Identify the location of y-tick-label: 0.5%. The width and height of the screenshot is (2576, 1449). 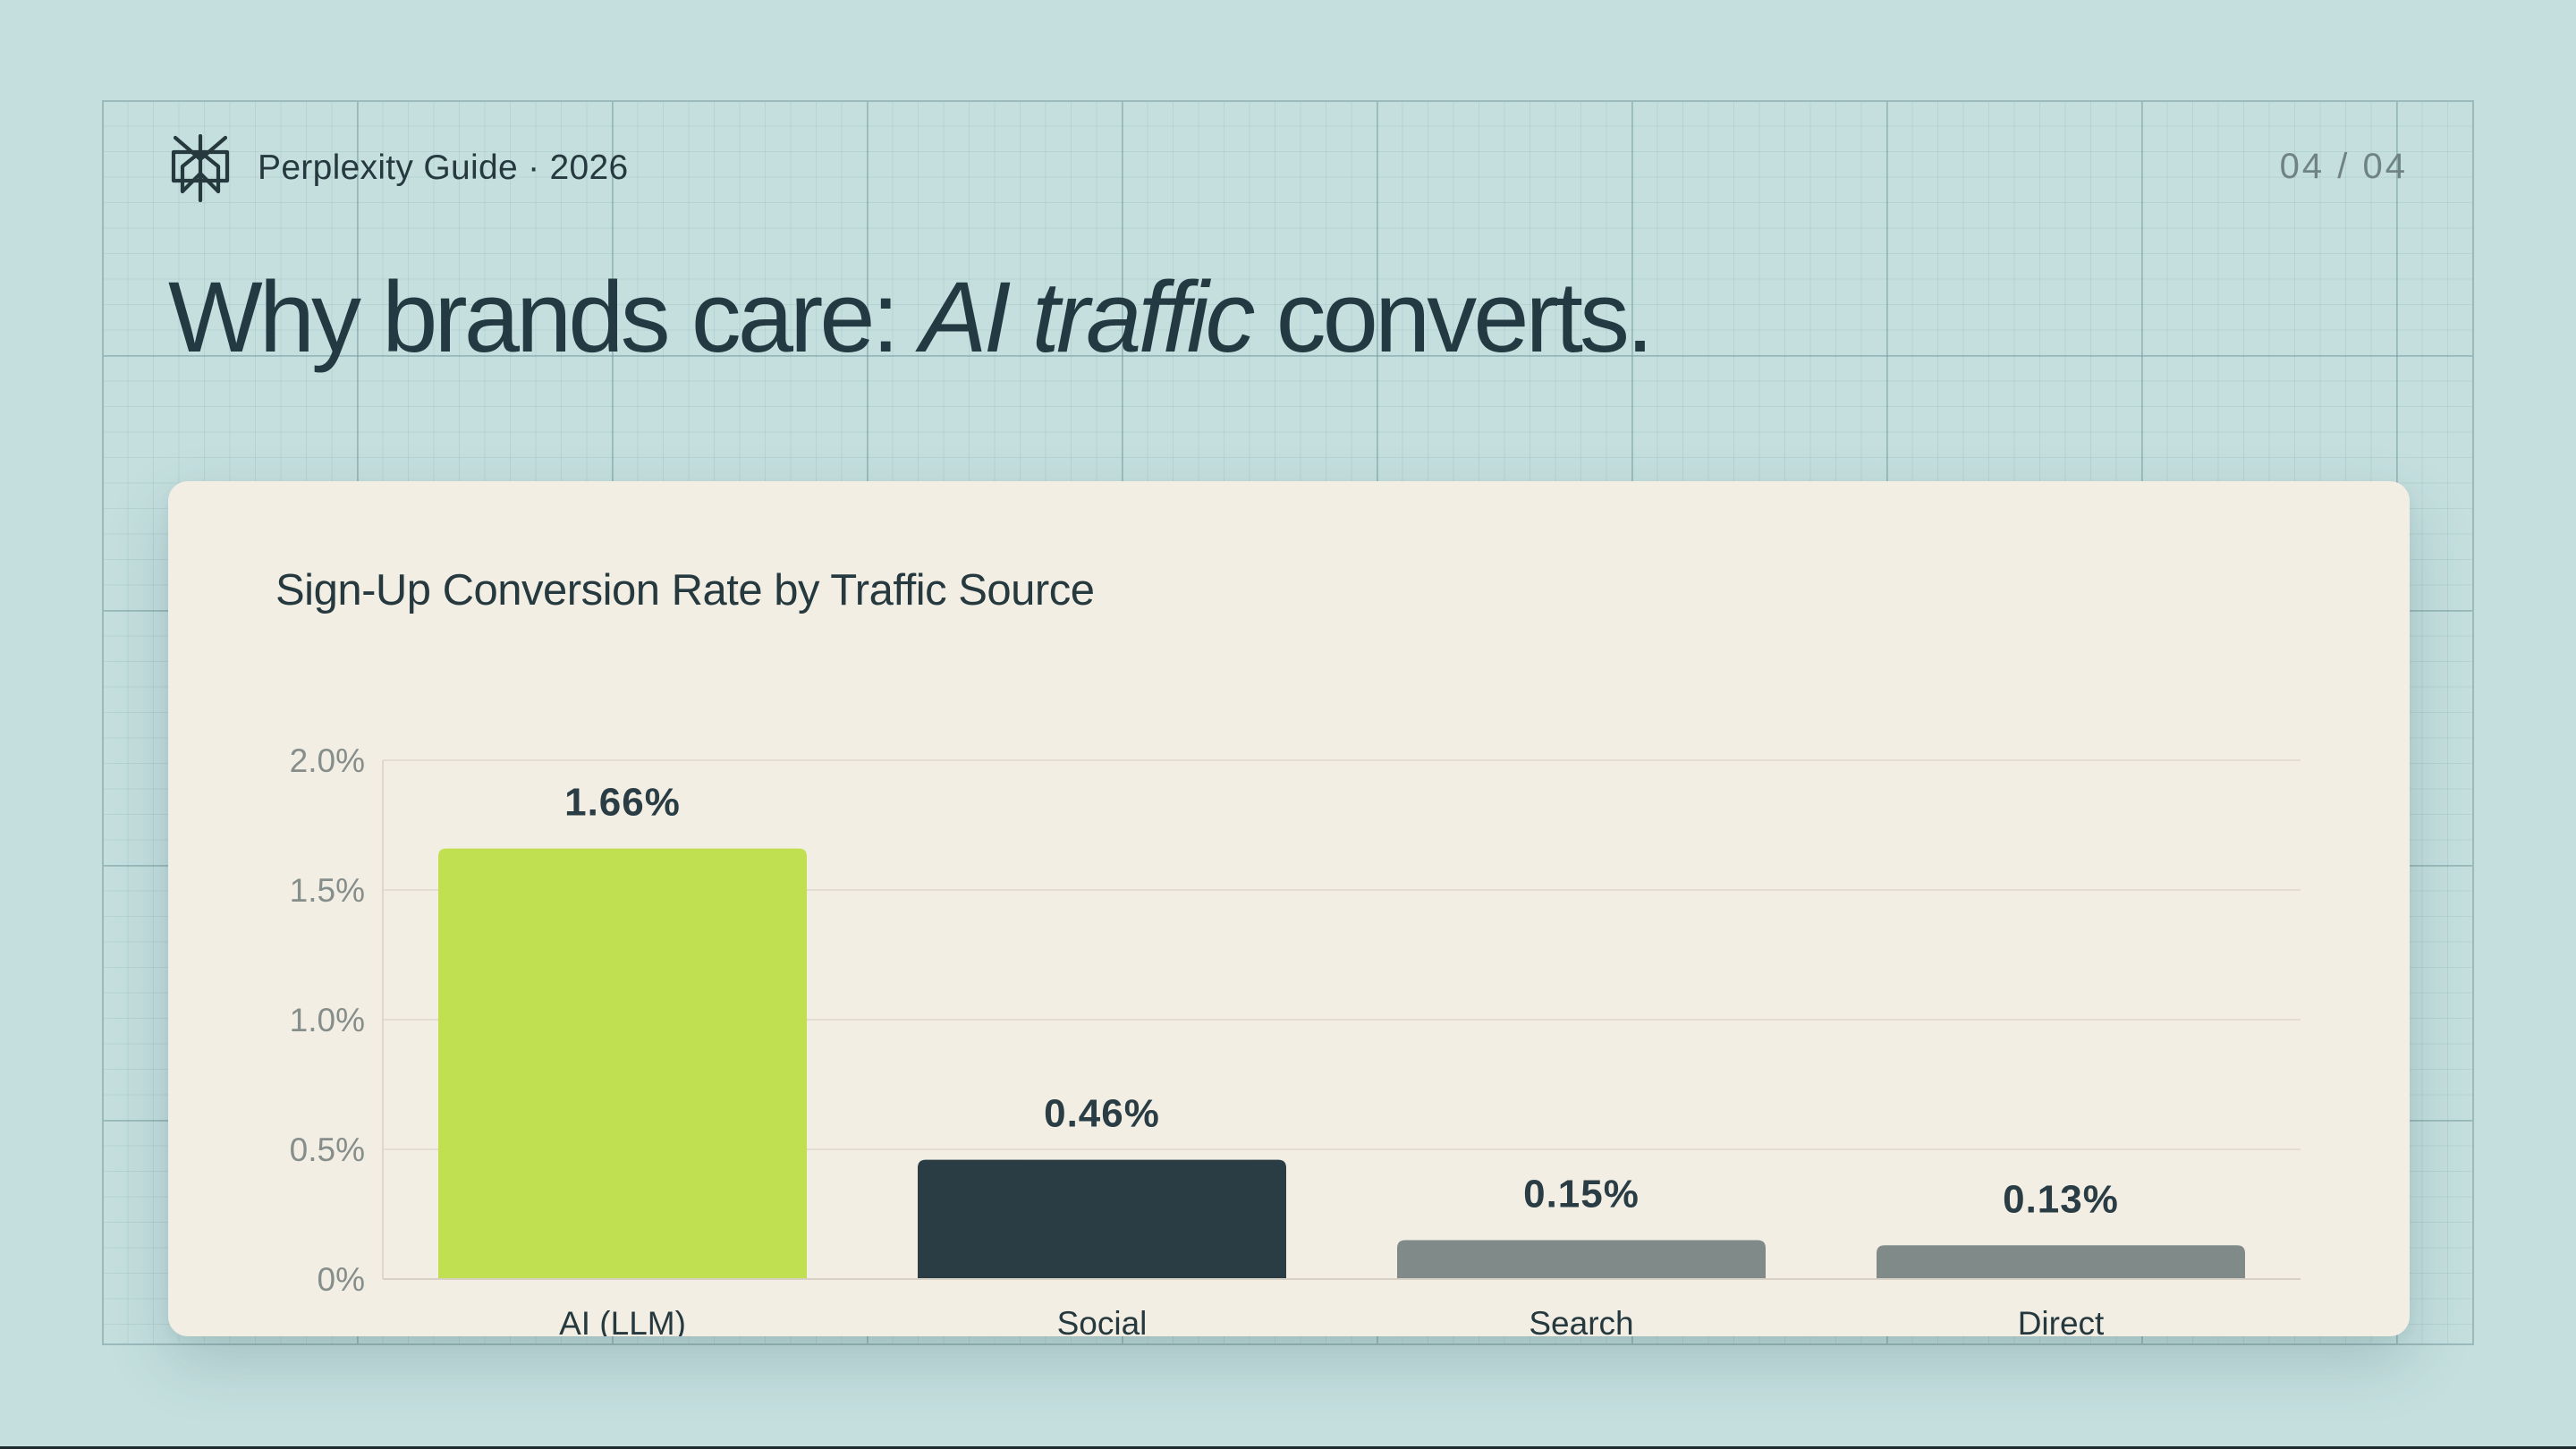
(327, 1149).